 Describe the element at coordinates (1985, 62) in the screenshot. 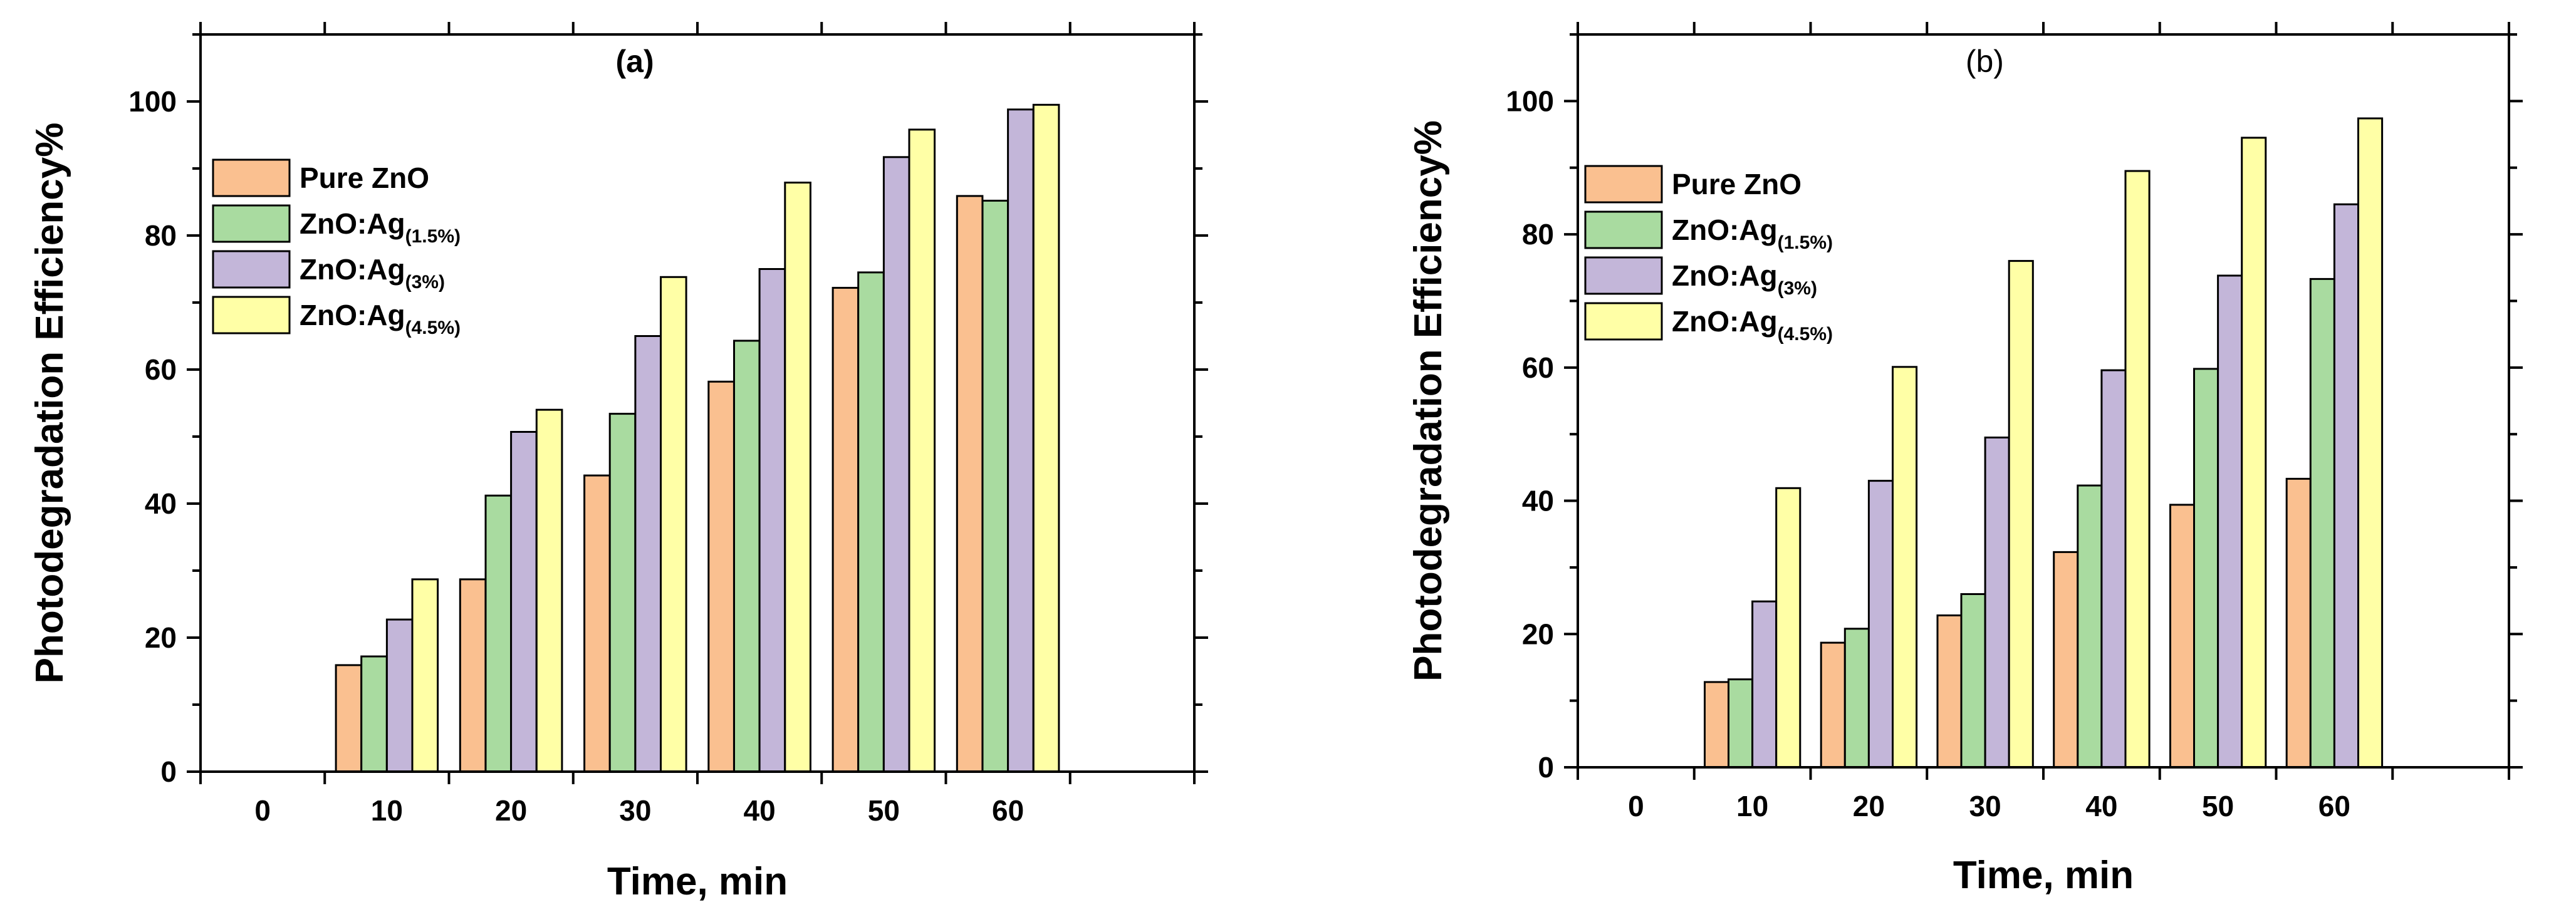

I see `panel-label: (b)` at that location.